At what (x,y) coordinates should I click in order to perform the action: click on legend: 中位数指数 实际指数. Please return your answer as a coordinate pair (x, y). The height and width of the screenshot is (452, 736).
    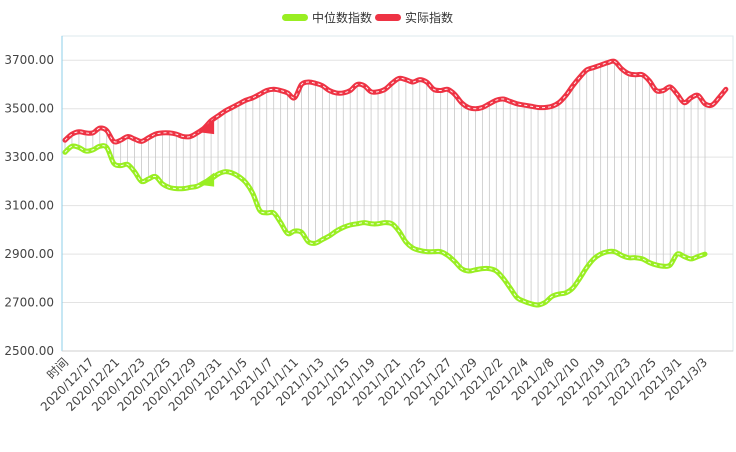
    Looking at the image, I should click on (367, 17).